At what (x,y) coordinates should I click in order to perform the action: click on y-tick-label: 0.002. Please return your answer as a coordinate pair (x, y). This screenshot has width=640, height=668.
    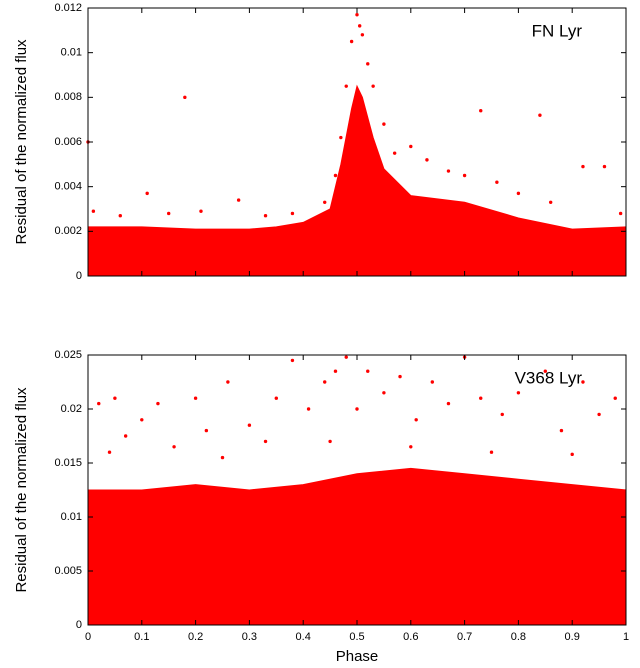
    Looking at the image, I should click on (68, 231).